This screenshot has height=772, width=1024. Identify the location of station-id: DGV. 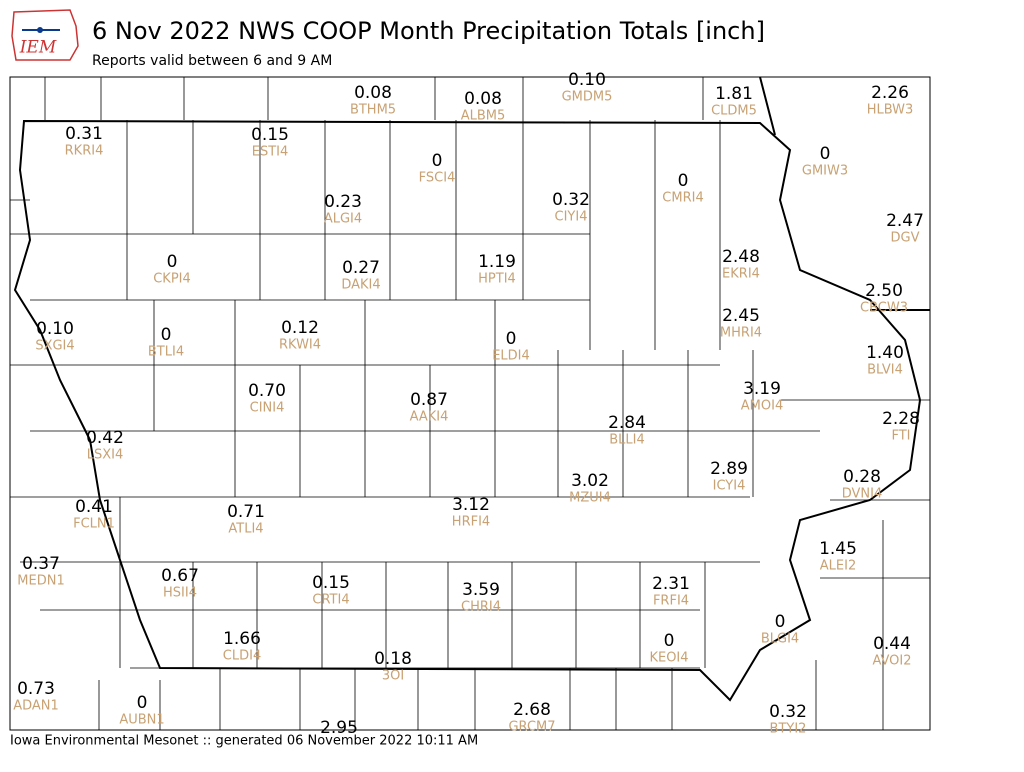
(905, 238).